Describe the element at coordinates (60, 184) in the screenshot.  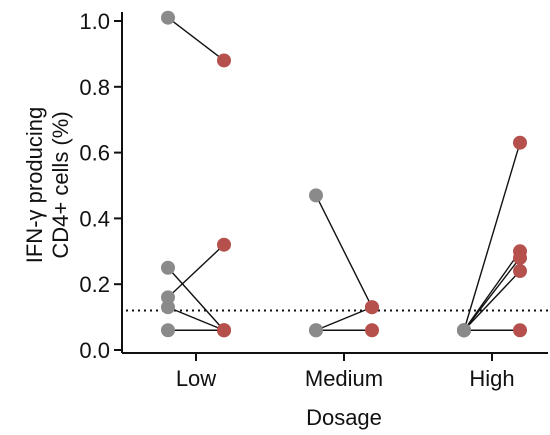
I see `y-axis-title-line: CD4+ cells (%)` at that location.